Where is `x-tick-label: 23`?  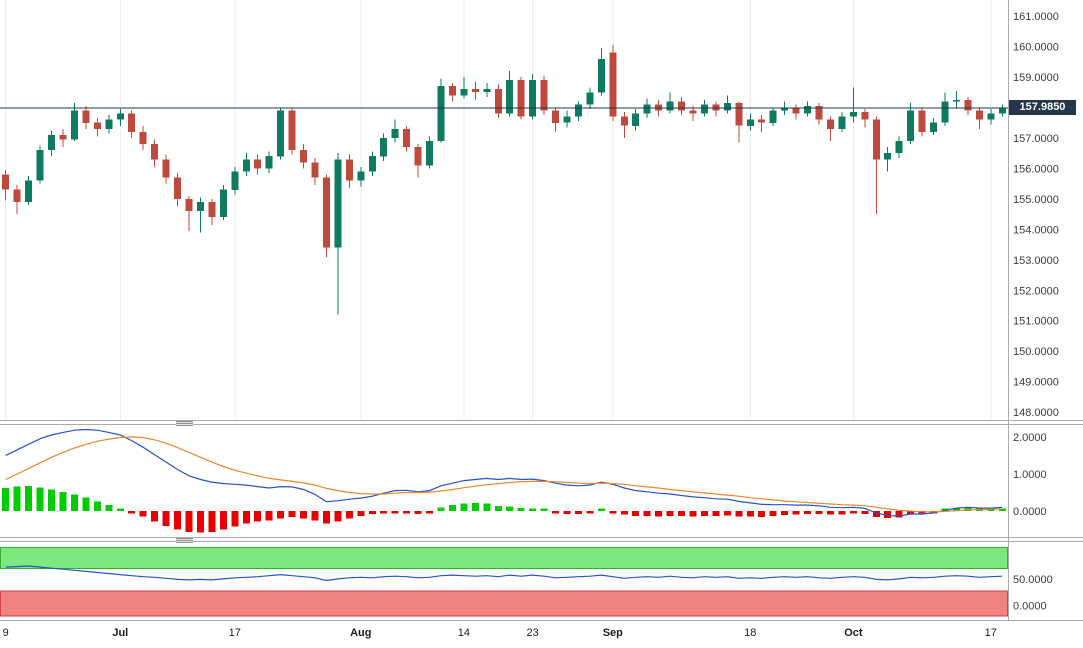
x-tick-label: 23 is located at coordinates (532, 633).